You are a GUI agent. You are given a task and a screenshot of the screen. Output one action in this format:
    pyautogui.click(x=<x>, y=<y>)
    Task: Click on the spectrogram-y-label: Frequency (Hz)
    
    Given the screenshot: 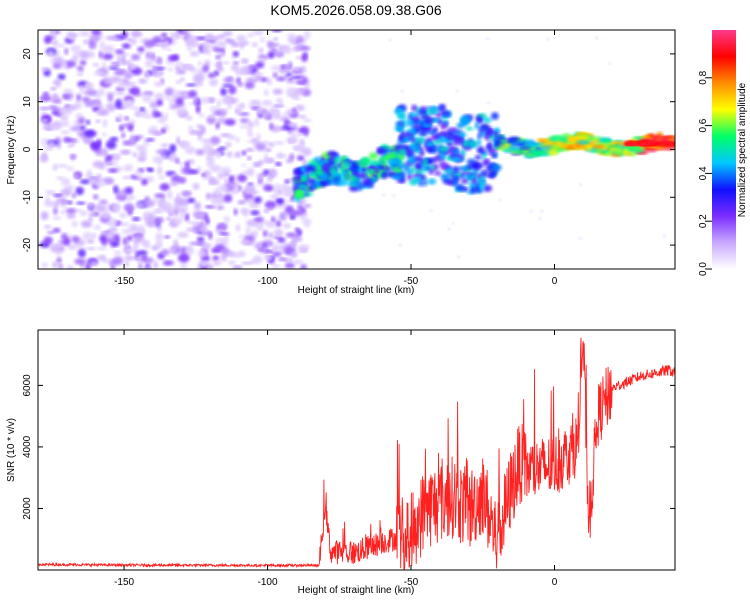 What is the action you would take?
    pyautogui.click(x=11, y=150)
    